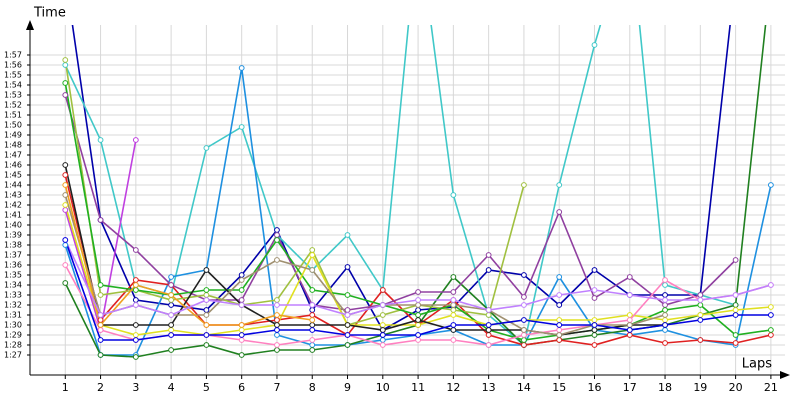 This screenshot has width=800, height=400. Describe the element at coordinates (700, 387) in the screenshot. I see `x-tick-label: 19` at that location.